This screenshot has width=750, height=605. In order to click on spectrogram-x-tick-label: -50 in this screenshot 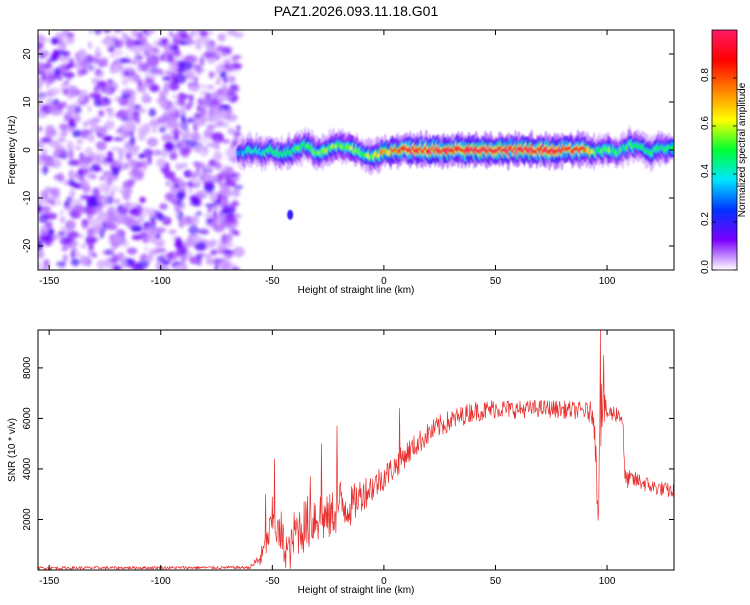, I will do `click(272, 281)`.